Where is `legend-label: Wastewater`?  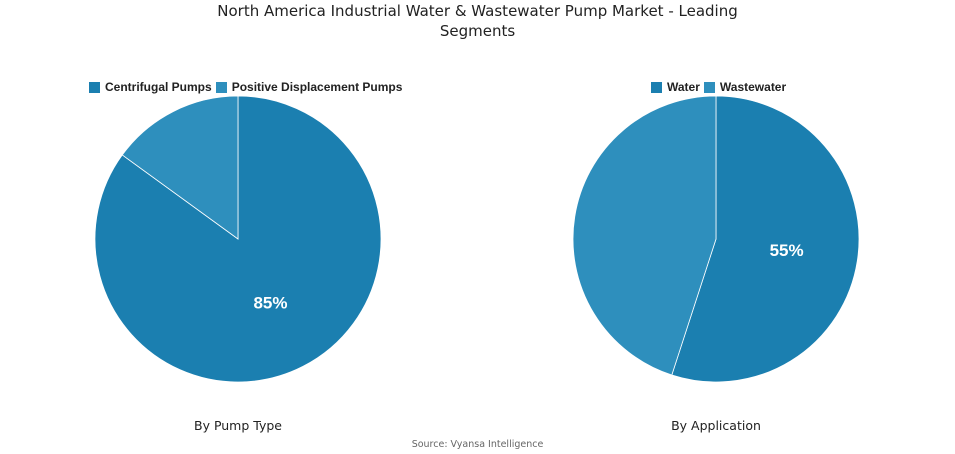
legend-label: Wastewater is located at coordinates (753, 87).